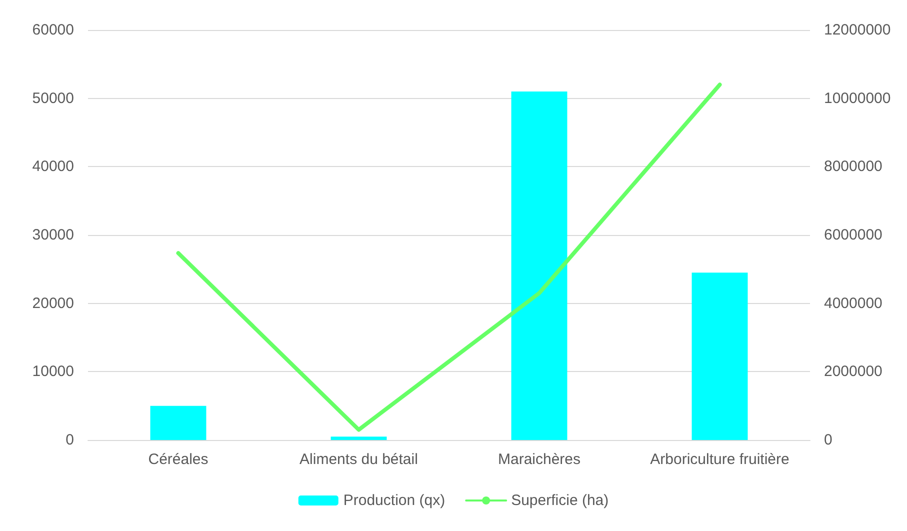 The height and width of the screenshot is (531, 907). What do you see at coordinates (178, 459) in the screenshot?
I see `x-tick-label: Céréales` at bounding box center [178, 459].